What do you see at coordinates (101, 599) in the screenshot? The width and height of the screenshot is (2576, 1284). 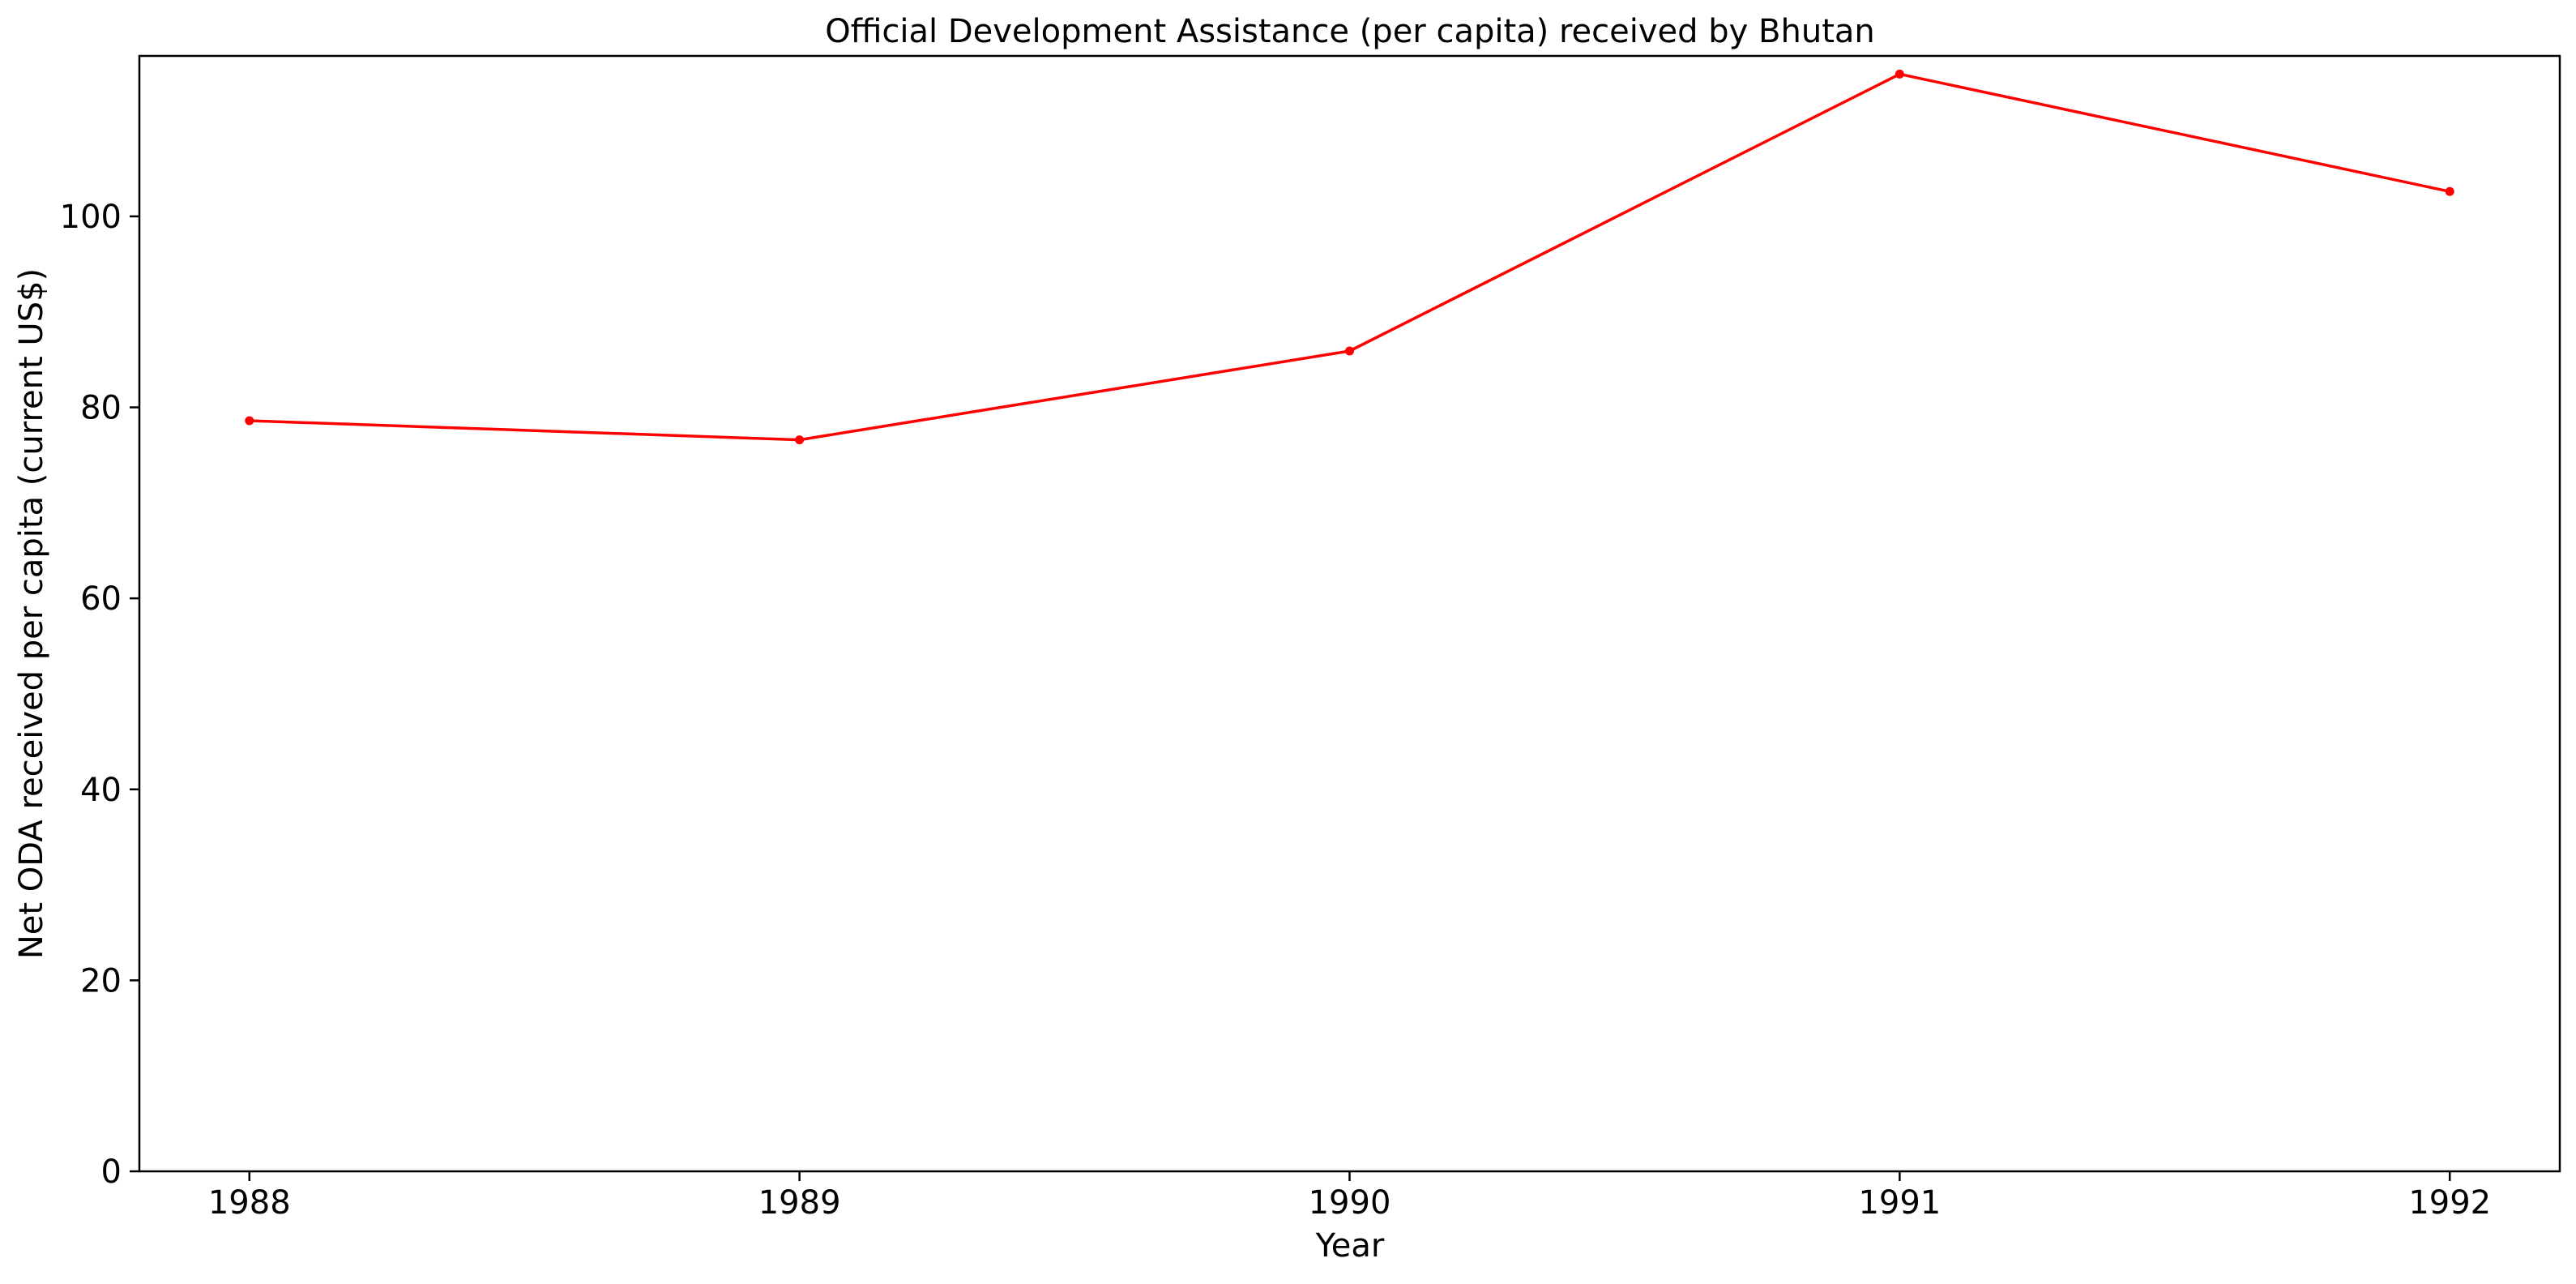 I see `y-tick-label: 60` at bounding box center [101, 599].